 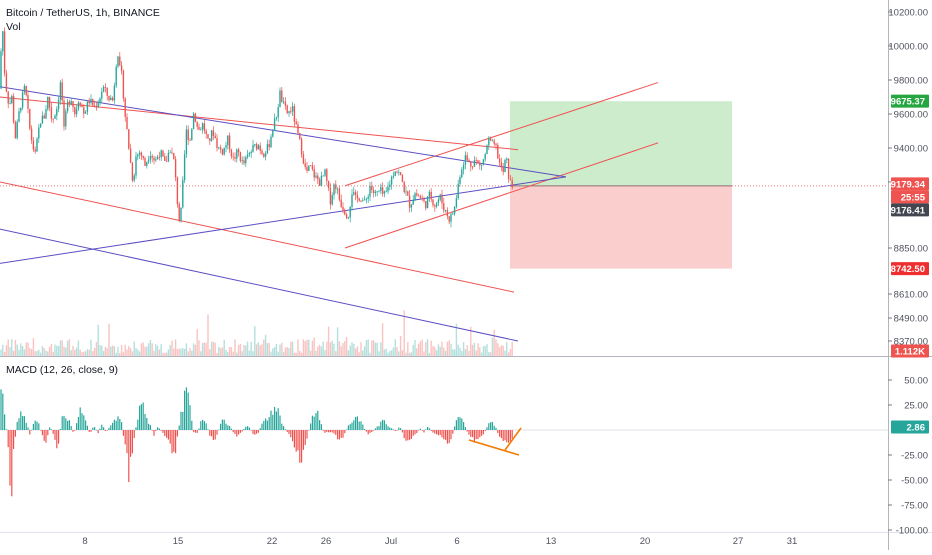 What do you see at coordinates (621, 227) in the screenshot?
I see `stop-zone` at bounding box center [621, 227].